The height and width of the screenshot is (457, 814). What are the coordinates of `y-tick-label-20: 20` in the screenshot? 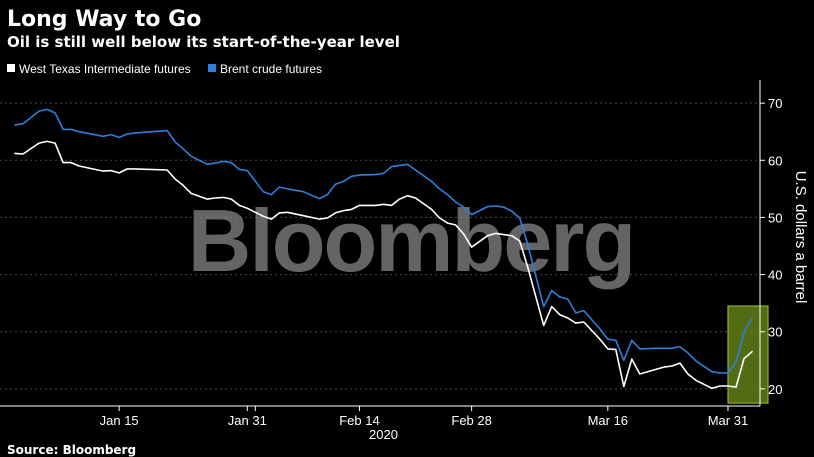 It's located at (775, 389).